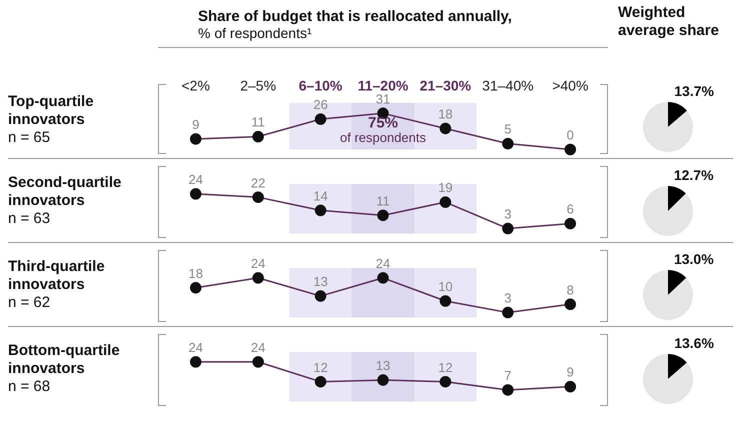 This screenshot has width=741, height=430. What do you see at coordinates (383, 98) in the screenshot?
I see `data-label: 31` at bounding box center [383, 98].